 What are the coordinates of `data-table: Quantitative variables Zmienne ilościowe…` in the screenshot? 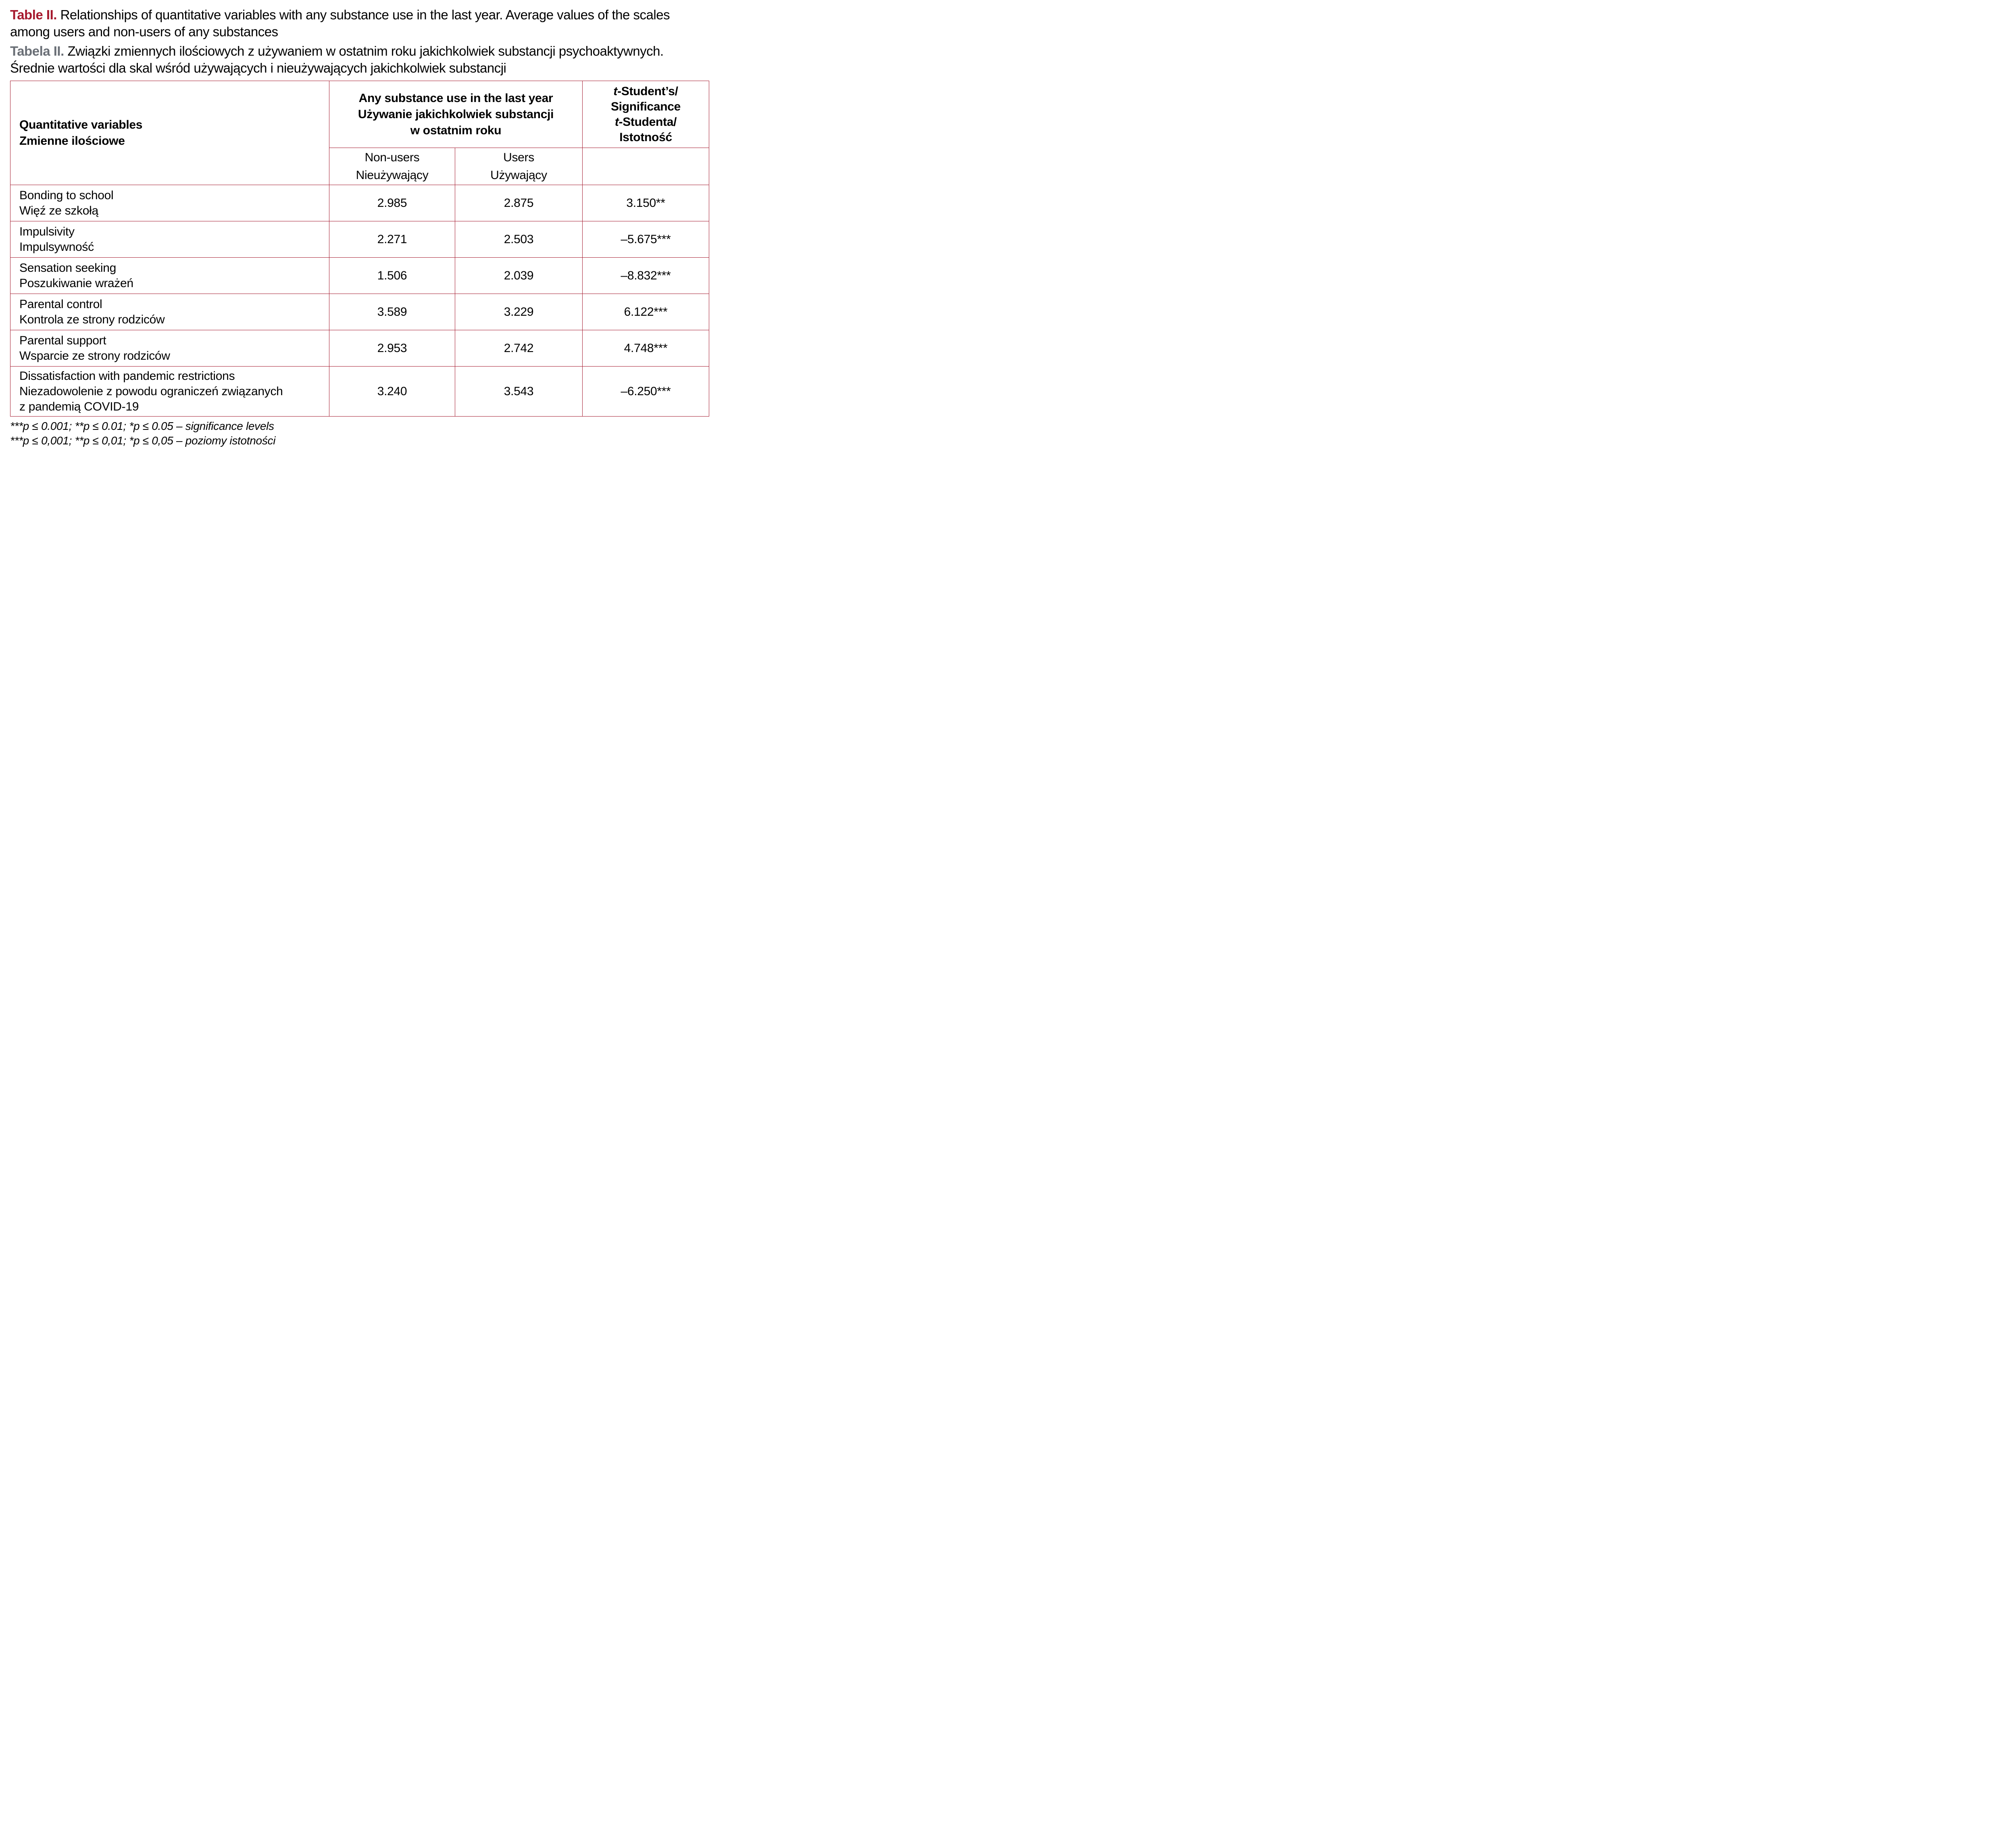 It's located at (360, 249).